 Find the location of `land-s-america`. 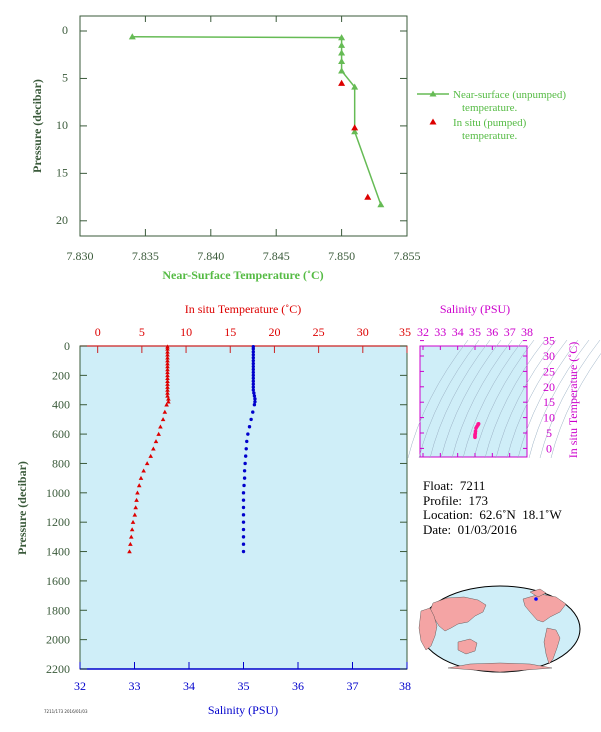

land-s-america is located at coordinates (552, 646).